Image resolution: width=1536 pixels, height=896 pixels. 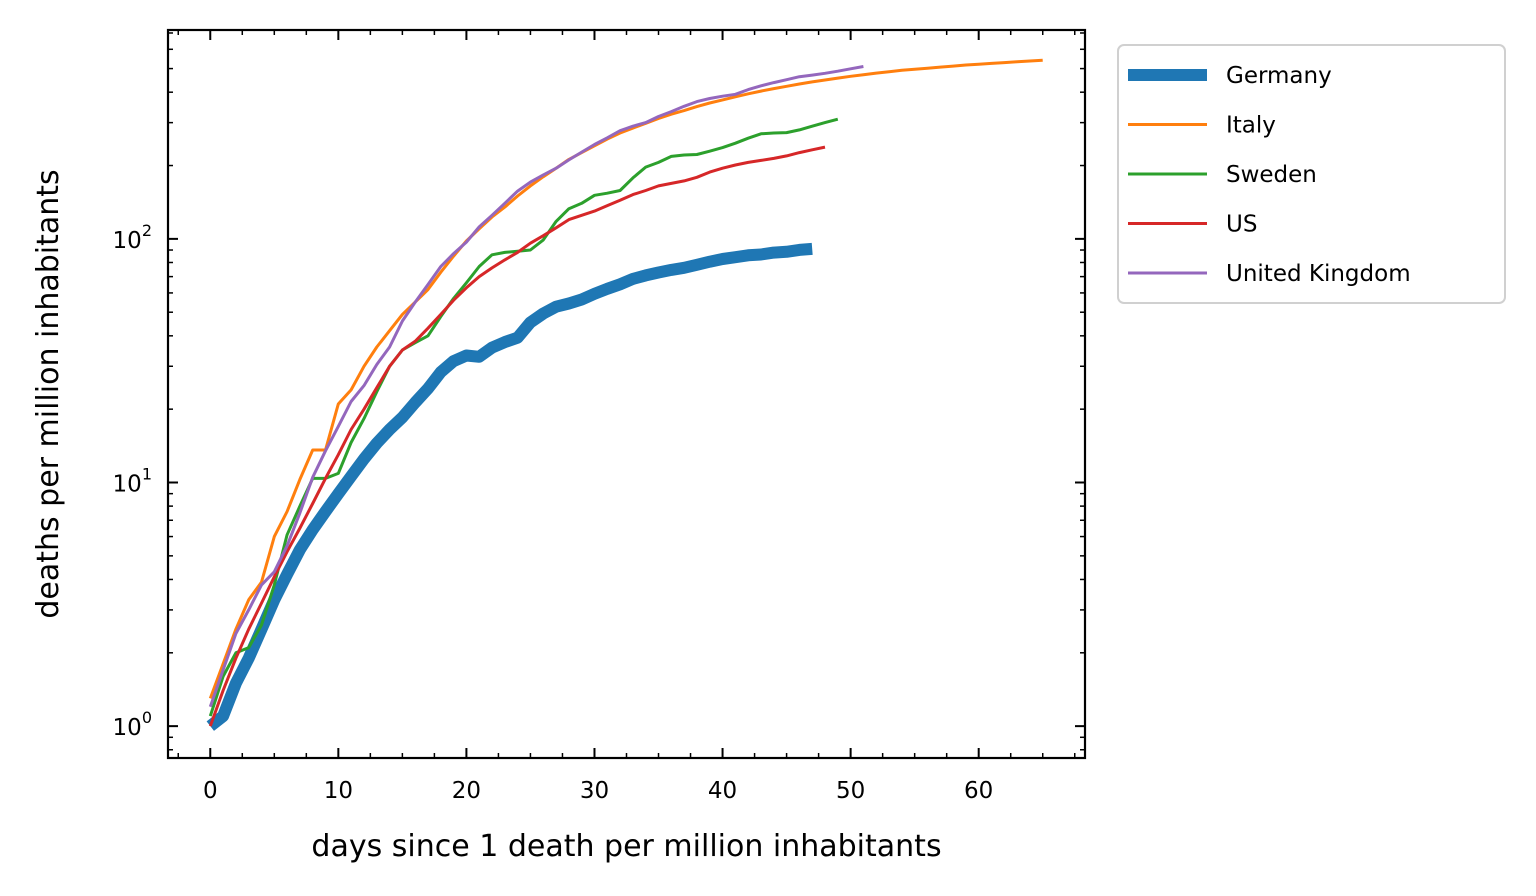 I want to click on legend-frame, so click(x=1311, y=174).